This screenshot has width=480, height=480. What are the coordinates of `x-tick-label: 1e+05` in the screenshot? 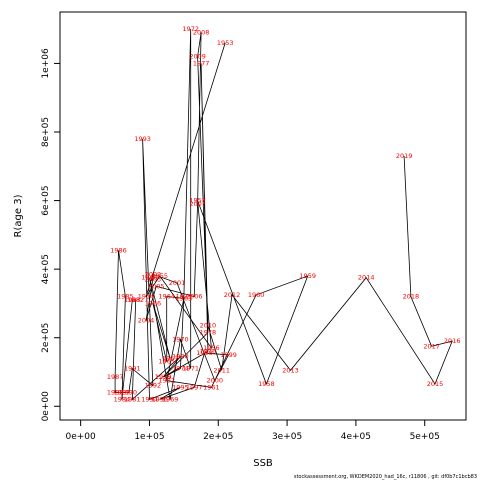 It's located at (149, 437).